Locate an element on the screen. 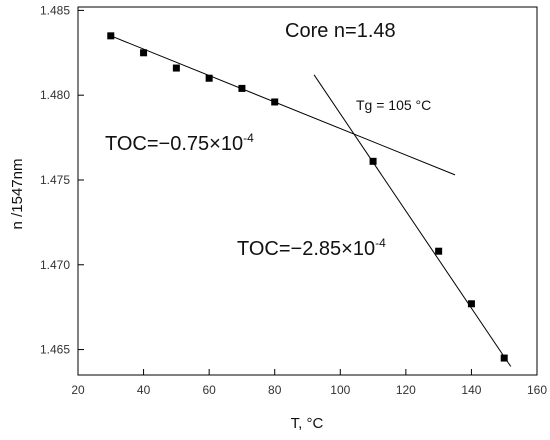 The image size is (550, 440). toc-low-label: TOC=−0.75×10-4 is located at coordinates (179, 143).